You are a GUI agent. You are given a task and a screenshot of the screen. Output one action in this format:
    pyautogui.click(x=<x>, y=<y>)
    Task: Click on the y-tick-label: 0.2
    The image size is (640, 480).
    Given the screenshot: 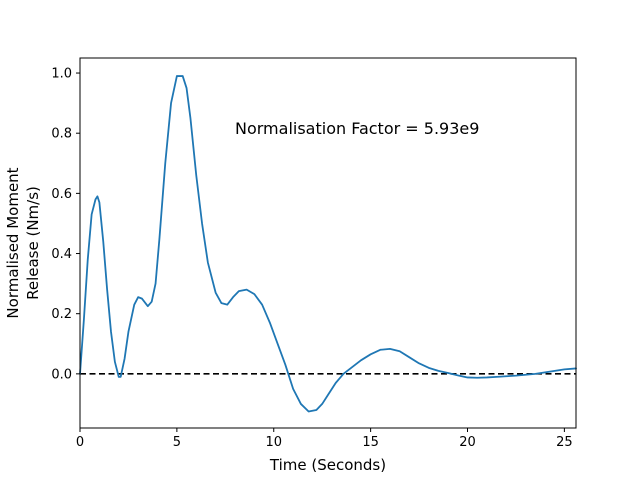 What is the action you would take?
    pyautogui.click(x=61, y=314)
    